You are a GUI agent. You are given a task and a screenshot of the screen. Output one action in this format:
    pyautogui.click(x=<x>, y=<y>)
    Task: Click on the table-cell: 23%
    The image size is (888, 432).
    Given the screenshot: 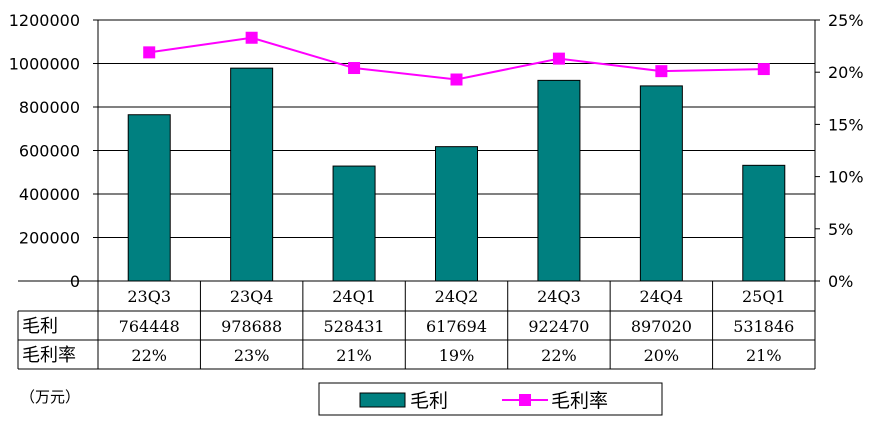 What is the action you would take?
    pyautogui.click(x=252, y=355)
    